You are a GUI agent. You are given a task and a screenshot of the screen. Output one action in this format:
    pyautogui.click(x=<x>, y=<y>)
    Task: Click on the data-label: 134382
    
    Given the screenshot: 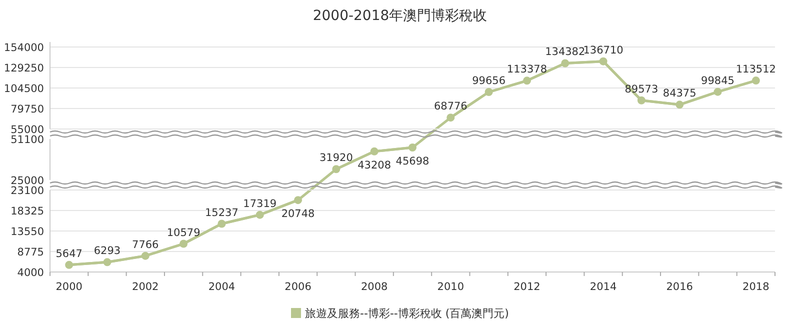 What is the action you would take?
    pyautogui.click(x=565, y=52)
    